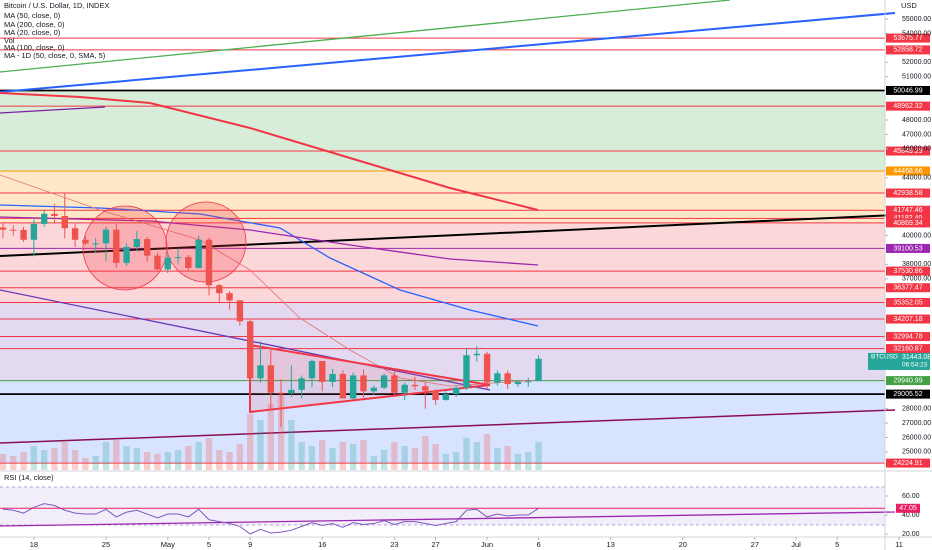 The height and width of the screenshot is (550, 932). What do you see at coordinates (907, 171) in the screenshot?
I see `price-label: 44468.66` at bounding box center [907, 171].